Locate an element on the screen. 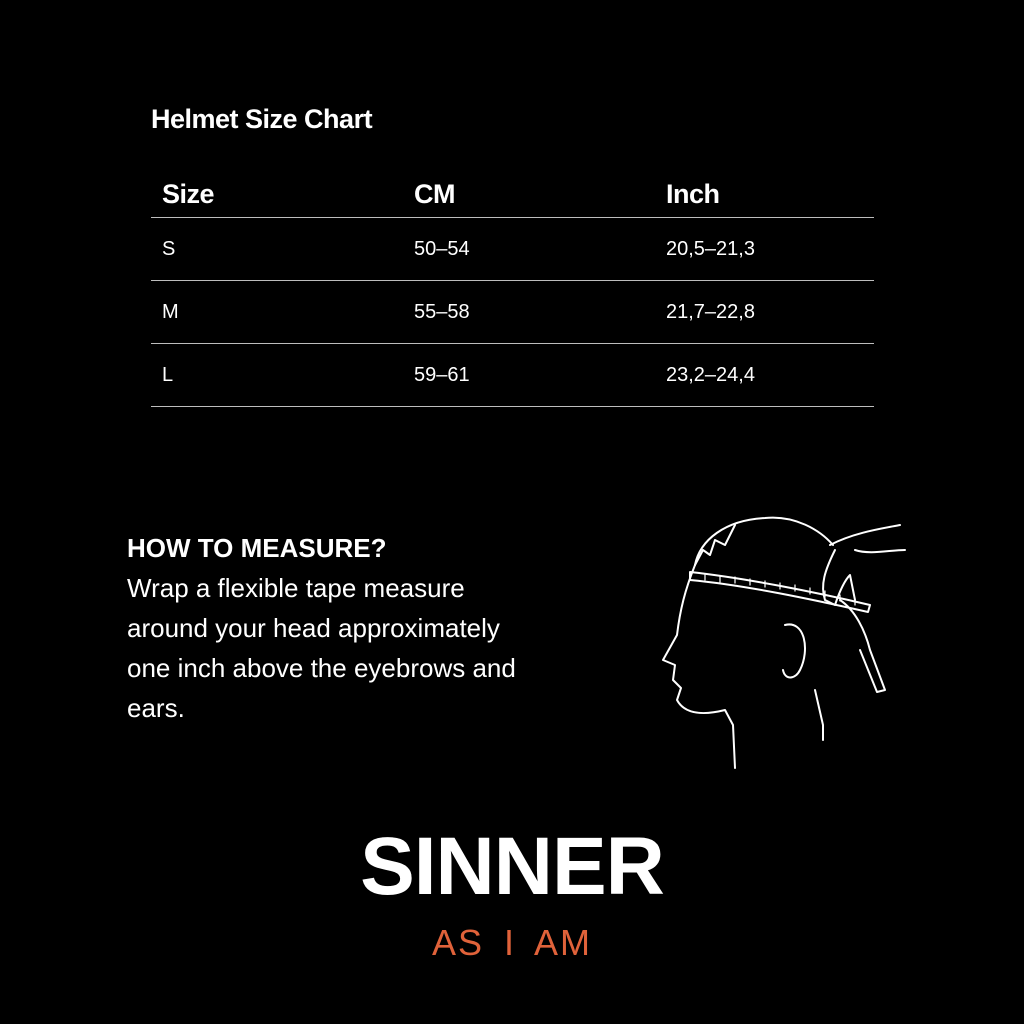 The height and width of the screenshot is (1024, 1024). head-measuring-tape-icon is located at coordinates (784, 642).